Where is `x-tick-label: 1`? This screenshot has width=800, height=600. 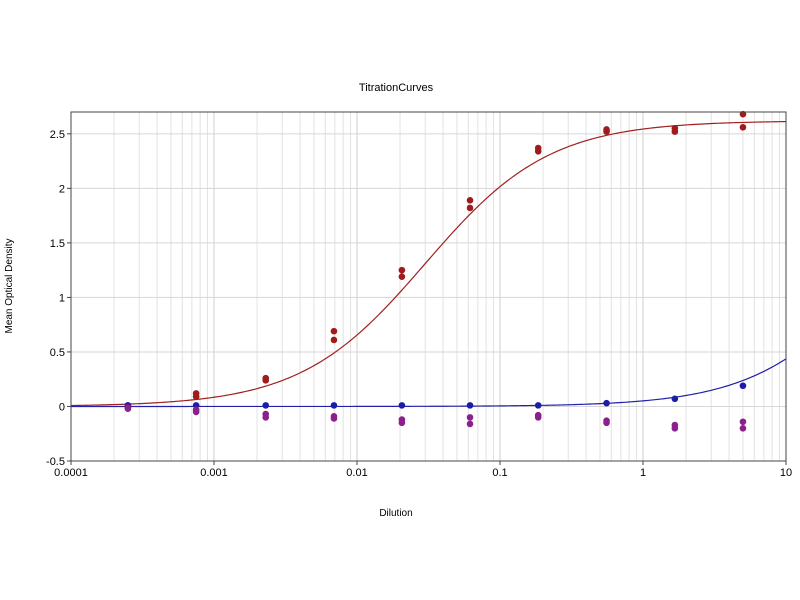
x-tick-label: 1 is located at coordinates (643, 473).